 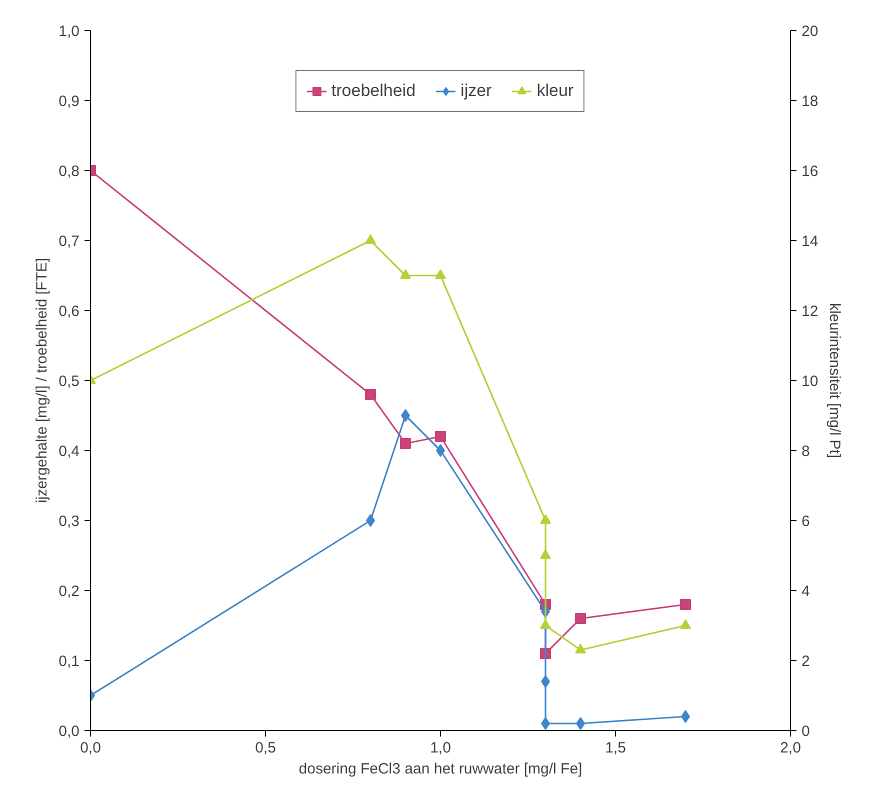 I want to click on x-tick-label: 2,0, so click(x=790, y=748).